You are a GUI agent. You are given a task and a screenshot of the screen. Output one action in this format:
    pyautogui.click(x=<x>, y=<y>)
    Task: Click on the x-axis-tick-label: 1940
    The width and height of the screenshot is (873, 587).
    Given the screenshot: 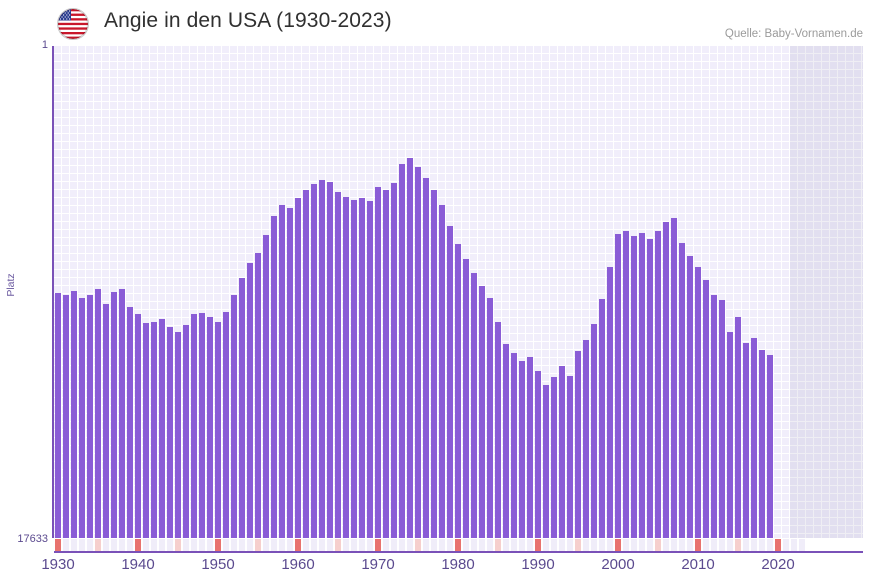 What is the action you would take?
    pyautogui.click(x=138, y=564)
    